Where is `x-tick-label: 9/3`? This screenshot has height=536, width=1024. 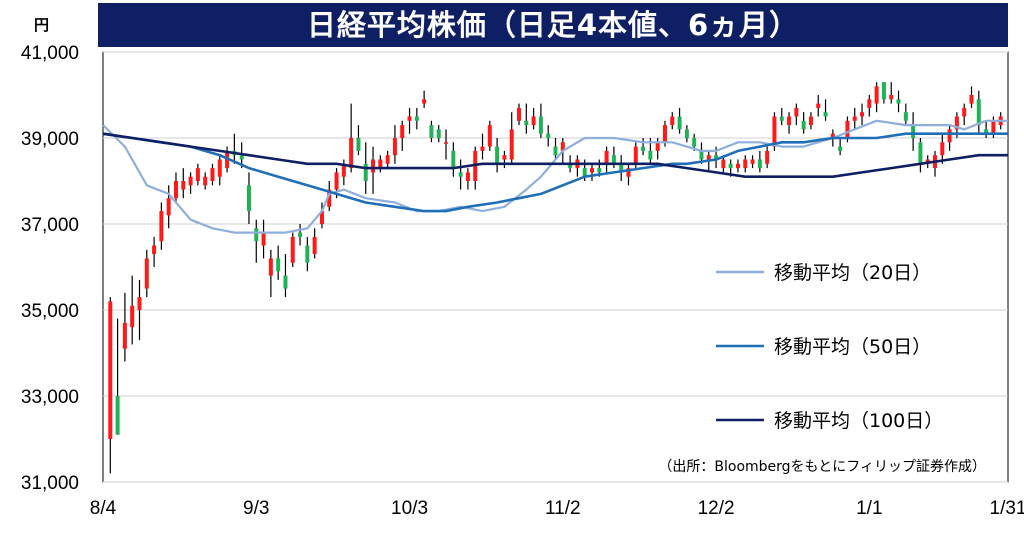
x-tick-label: 9/3 is located at coordinates (256, 508).